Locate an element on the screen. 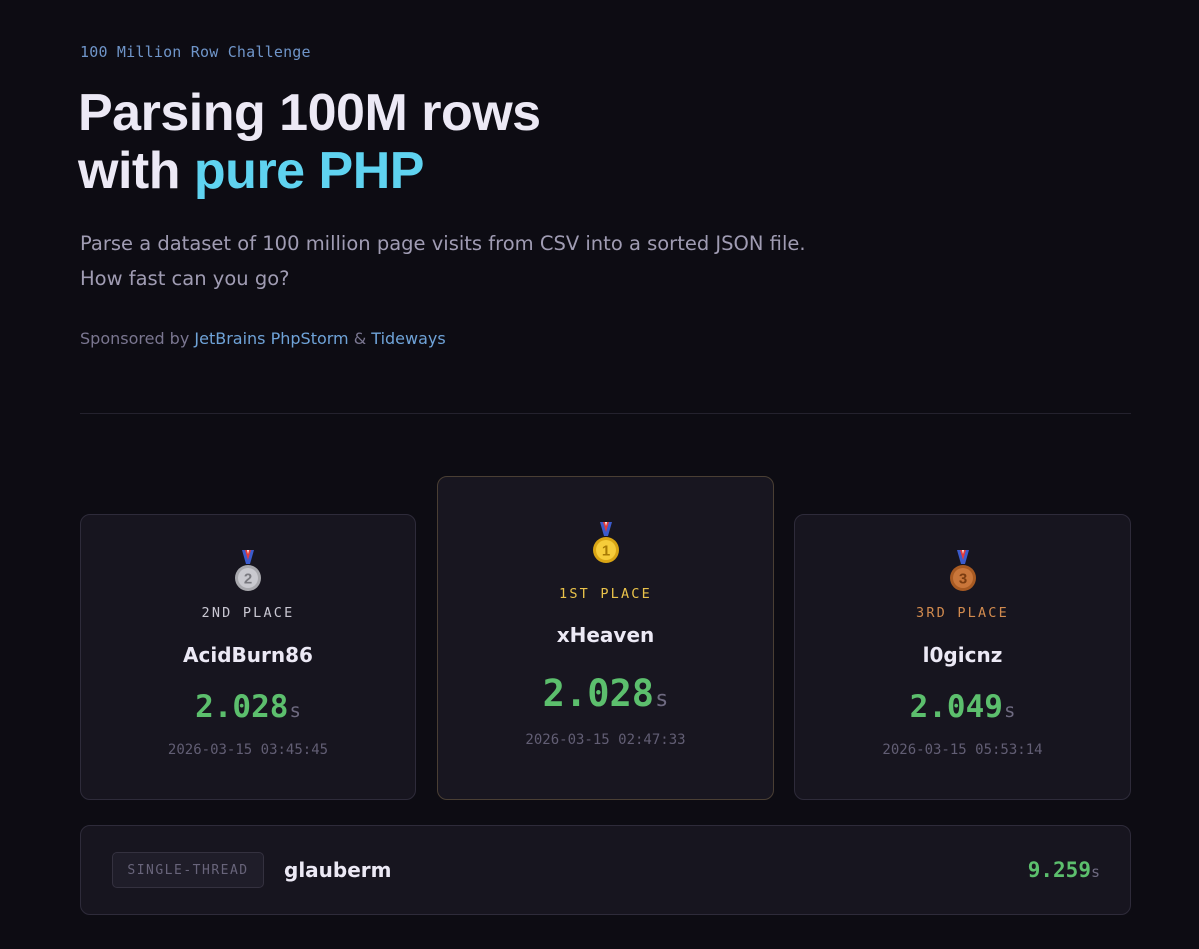 This screenshot has height=949, width=1199. timestamp: 2026-03-15 02:47:33 is located at coordinates (605, 740).